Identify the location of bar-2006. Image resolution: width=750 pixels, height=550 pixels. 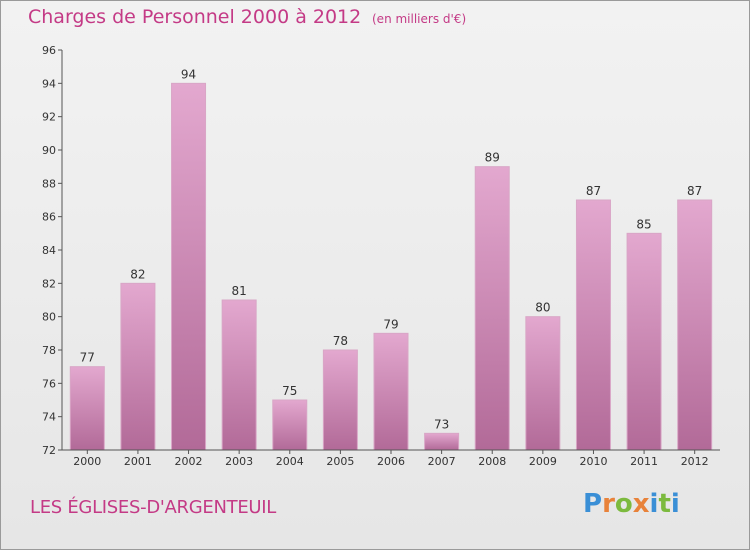
(391, 391).